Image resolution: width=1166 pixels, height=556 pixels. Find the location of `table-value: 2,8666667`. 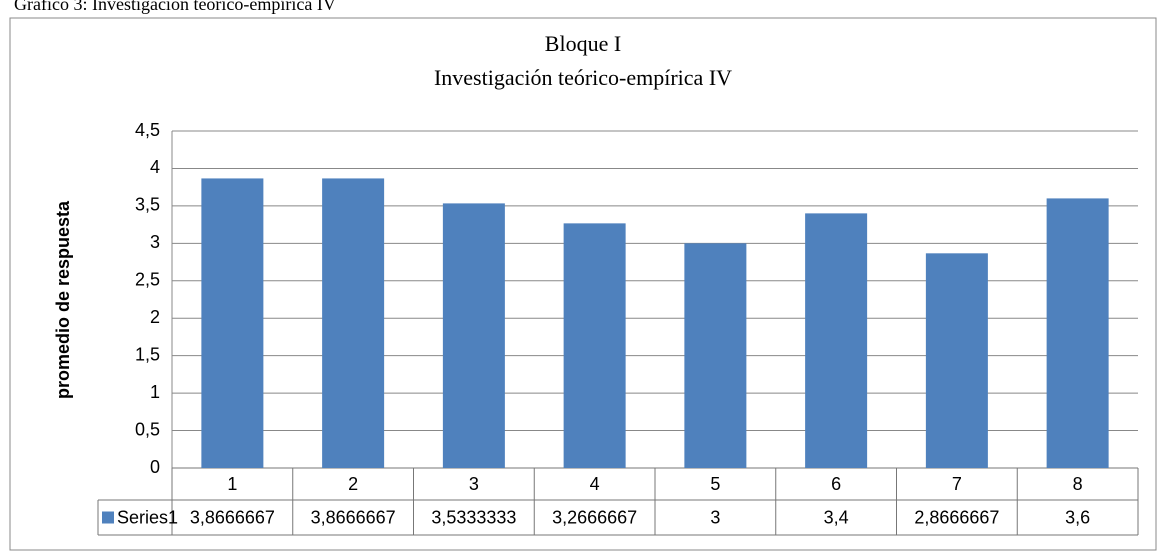

table-value: 2,8666667 is located at coordinates (956, 517).